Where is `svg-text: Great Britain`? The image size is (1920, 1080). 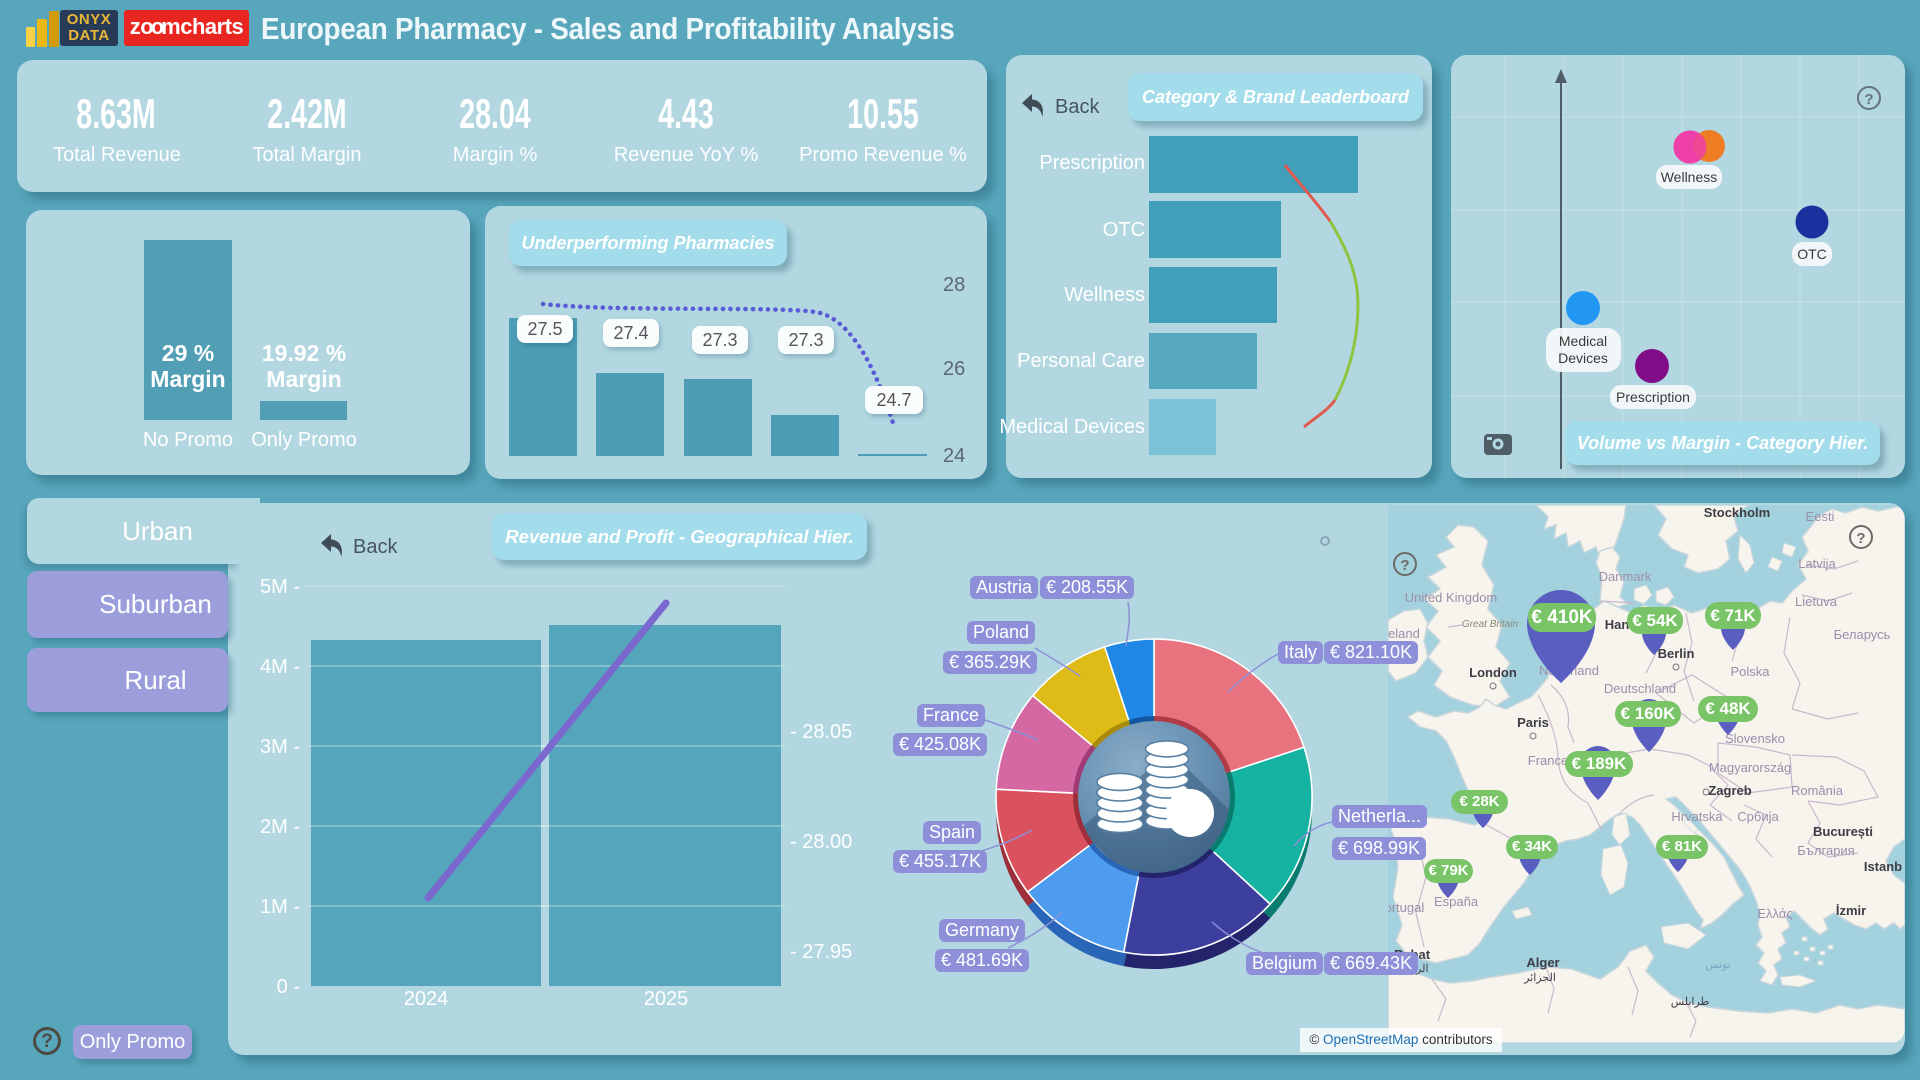 svg-text: Great Britain is located at coordinates (1490, 624).